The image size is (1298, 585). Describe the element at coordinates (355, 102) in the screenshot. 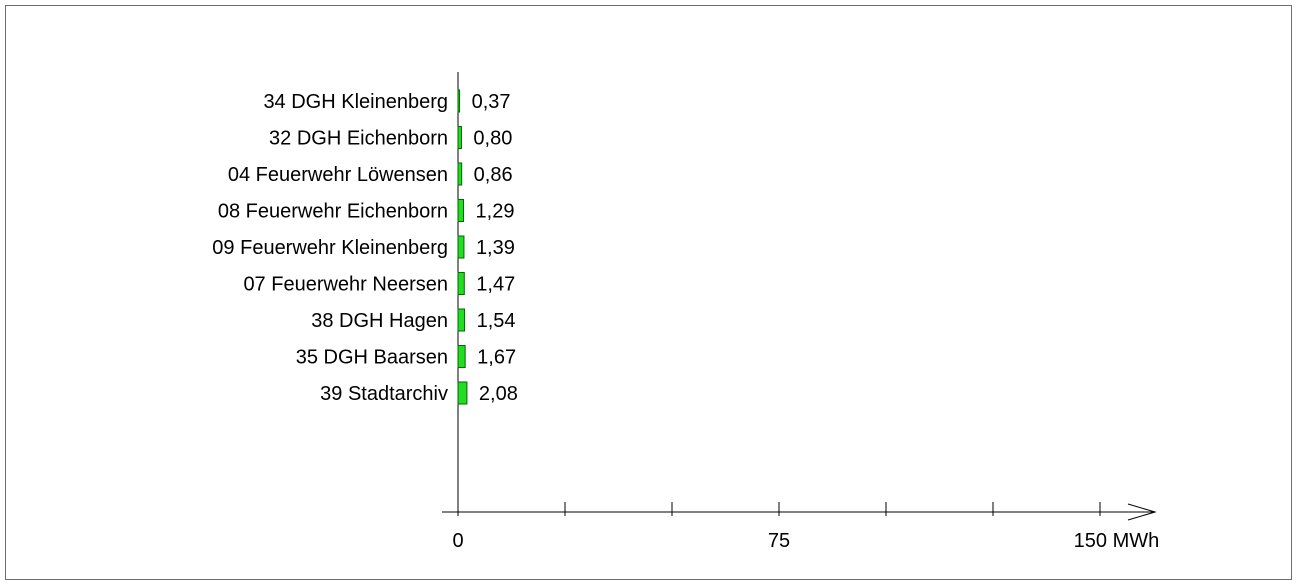

I see `category-label: 34 DGH Kleinenberg` at that location.